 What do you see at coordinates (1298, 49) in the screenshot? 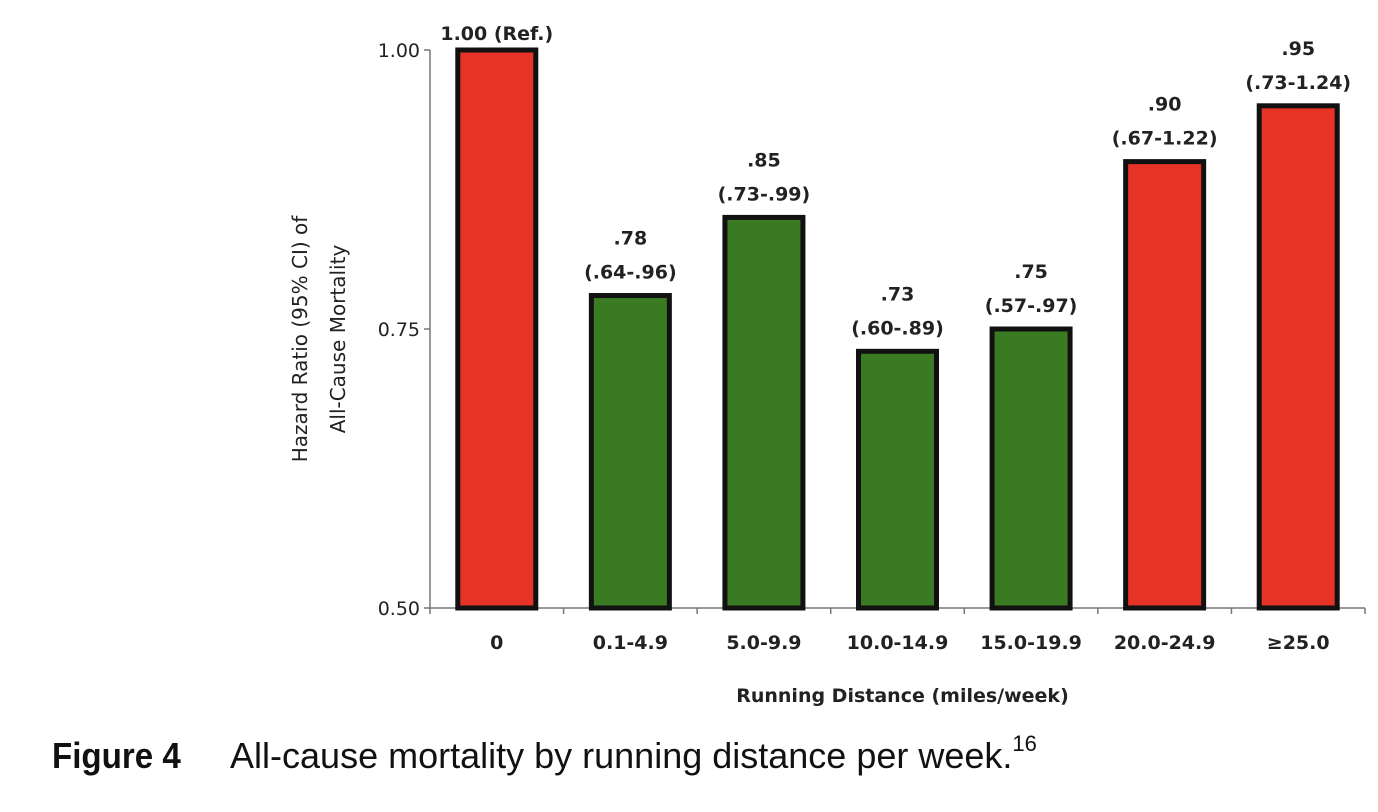
I see `value-label: .95` at bounding box center [1298, 49].